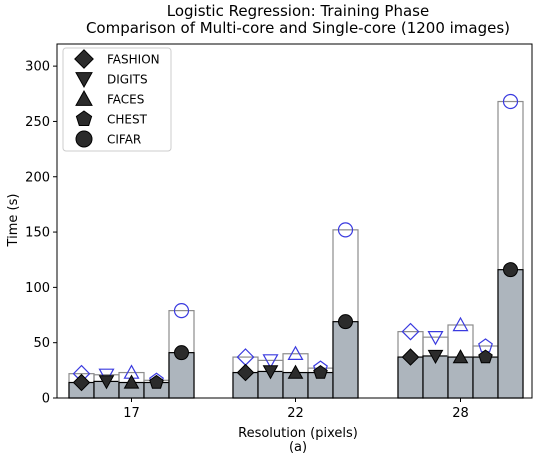 The height and width of the screenshot is (457, 540). I want to click on legend: FASHION DIGITS FACES CHEST CIFAR, so click(117, 99).